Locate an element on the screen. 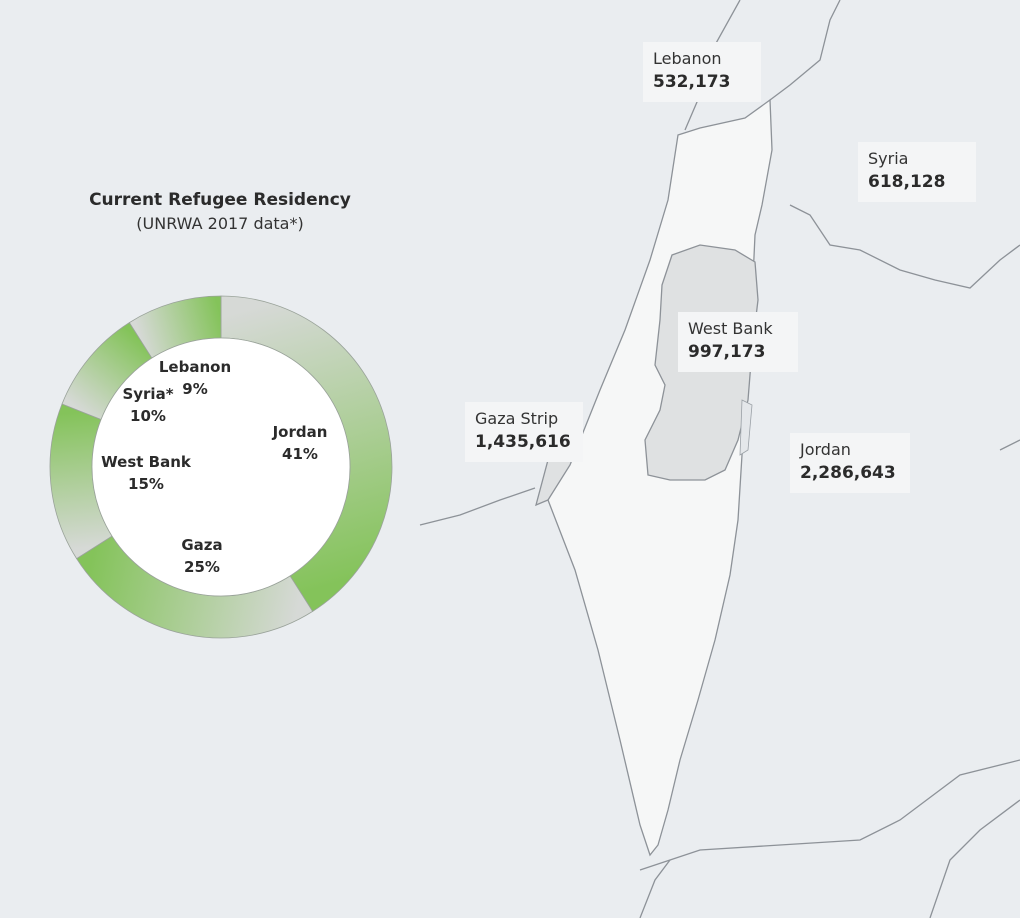 This screenshot has height=918, width=1020. chart-title: Current Refugee Residency is located at coordinates (220, 200).